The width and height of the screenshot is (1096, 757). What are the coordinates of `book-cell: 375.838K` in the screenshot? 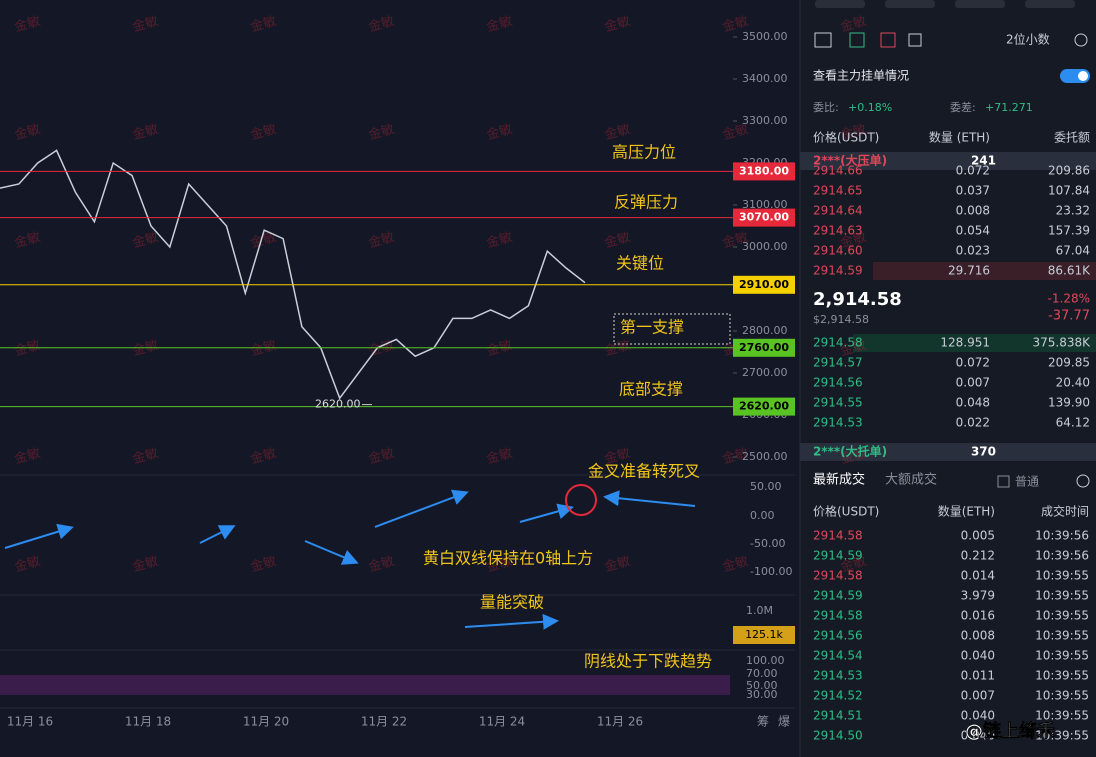 It's located at (1062, 343).